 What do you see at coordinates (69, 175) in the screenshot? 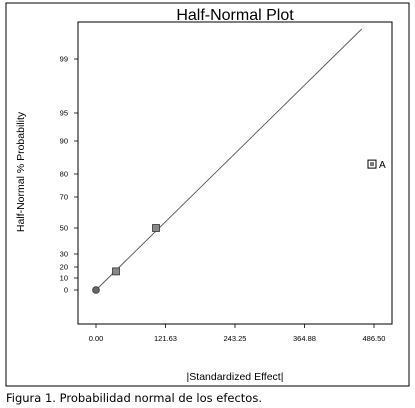
I see `y-axis-ticks: 0 10 20 30 50 70 80 90 95 99` at bounding box center [69, 175].